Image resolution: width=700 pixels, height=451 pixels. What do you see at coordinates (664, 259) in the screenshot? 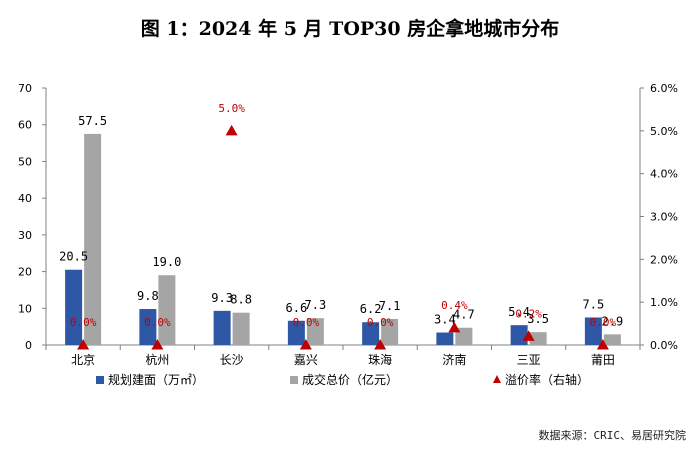
I see `y-right-tick-label: 2.0%` at bounding box center [664, 259].